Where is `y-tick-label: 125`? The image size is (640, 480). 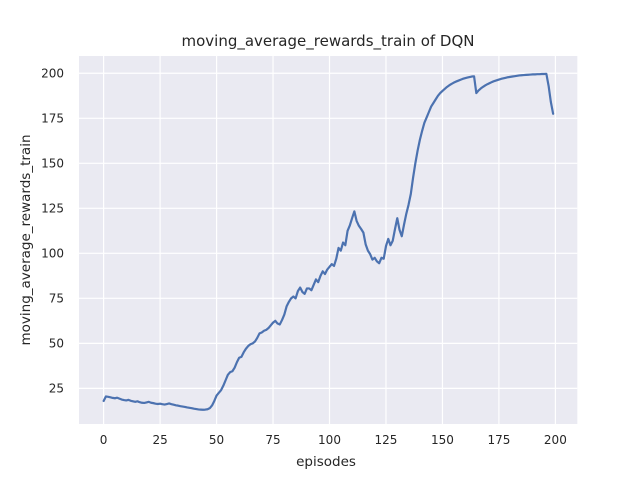
y-tick-label: 125 is located at coordinates (52, 208).